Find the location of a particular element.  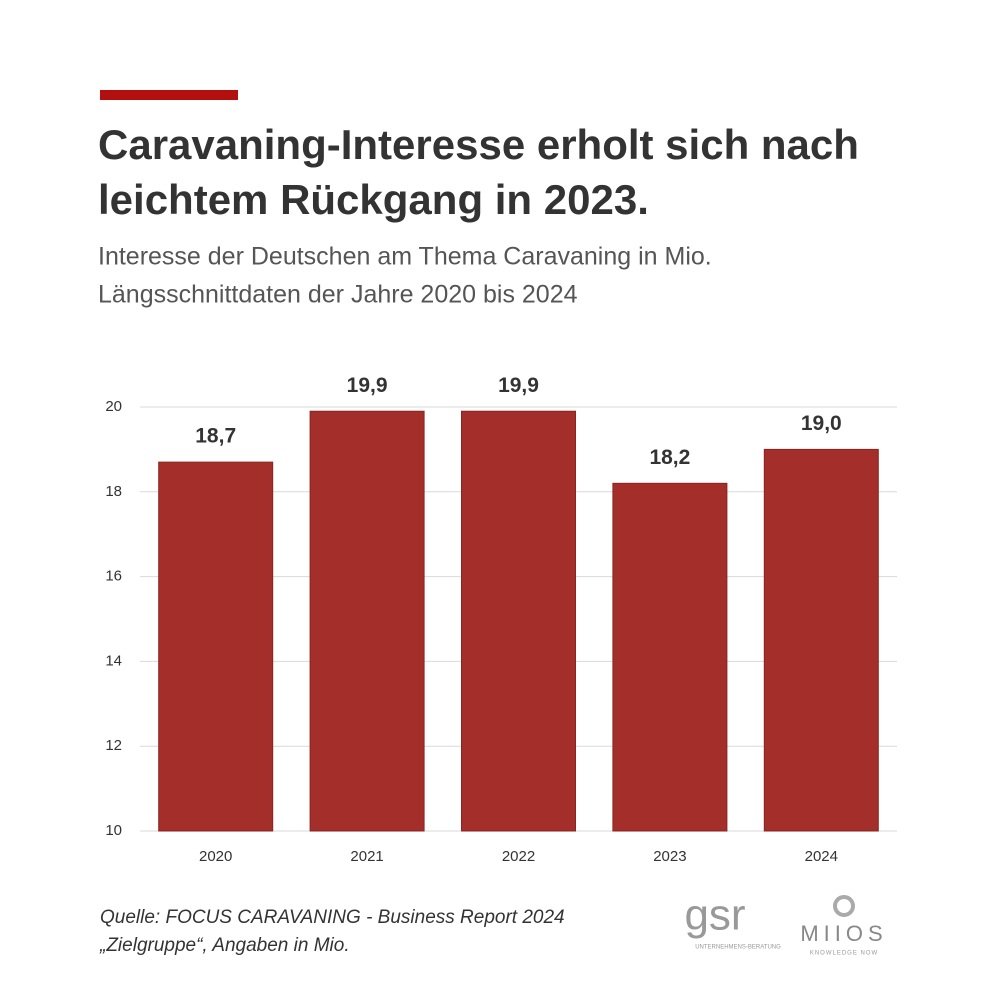

y-tick-label: 12 is located at coordinates (113, 745).